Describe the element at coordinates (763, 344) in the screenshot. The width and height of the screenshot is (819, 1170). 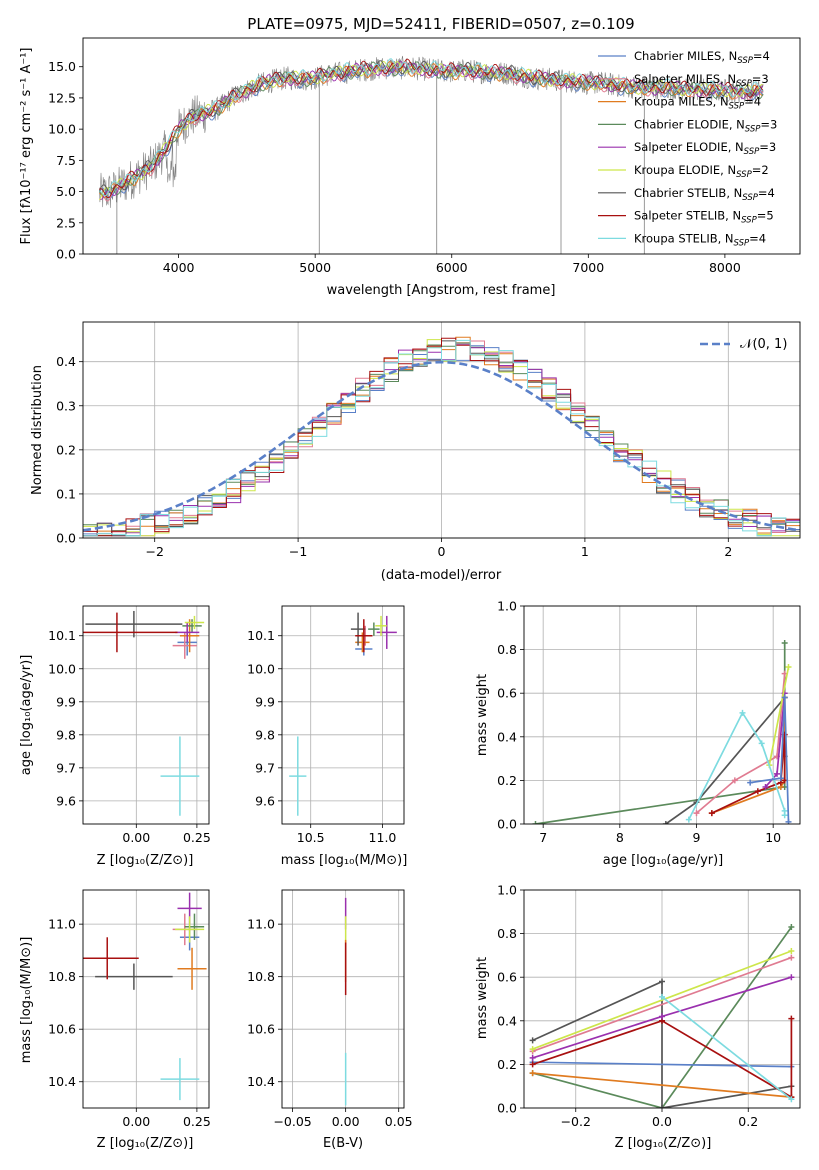
I see `residuals-legend-label: 𝒩(0, 1)` at that location.